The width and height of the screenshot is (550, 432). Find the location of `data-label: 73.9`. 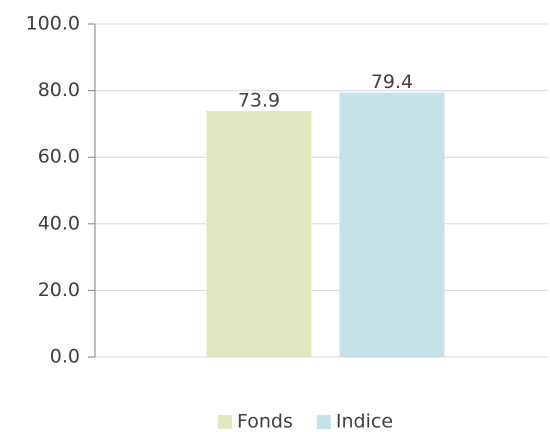

data-label: 73.9 is located at coordinates (259, 100).